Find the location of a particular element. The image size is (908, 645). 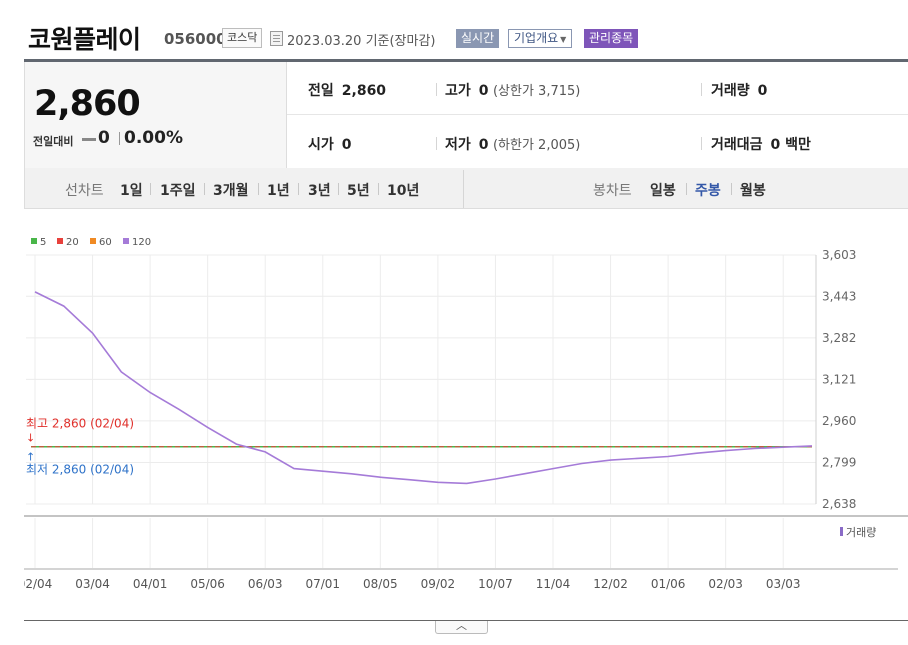

upper-limit: (상한가 3,715) is located at coordinates (536, 91).